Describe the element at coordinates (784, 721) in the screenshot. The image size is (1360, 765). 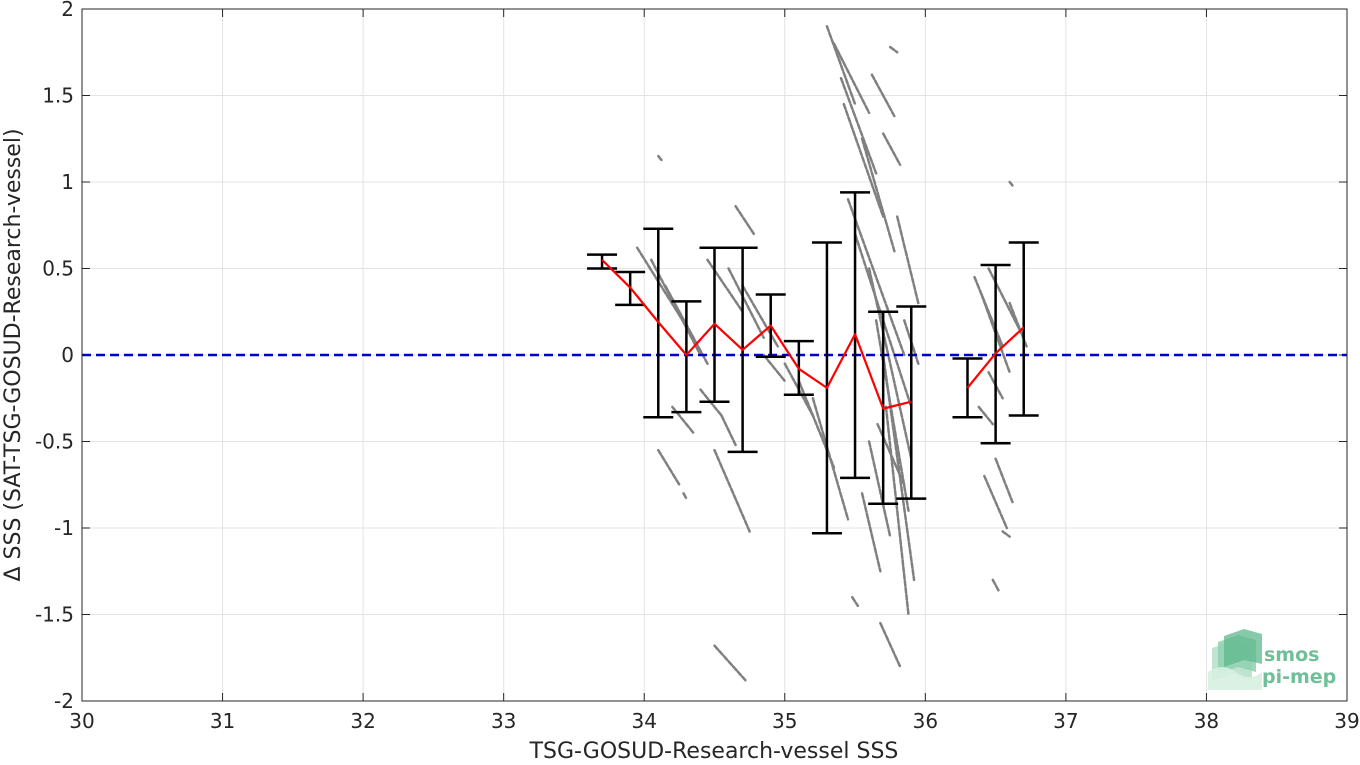
I see `x-tick-label: 35` at that location.